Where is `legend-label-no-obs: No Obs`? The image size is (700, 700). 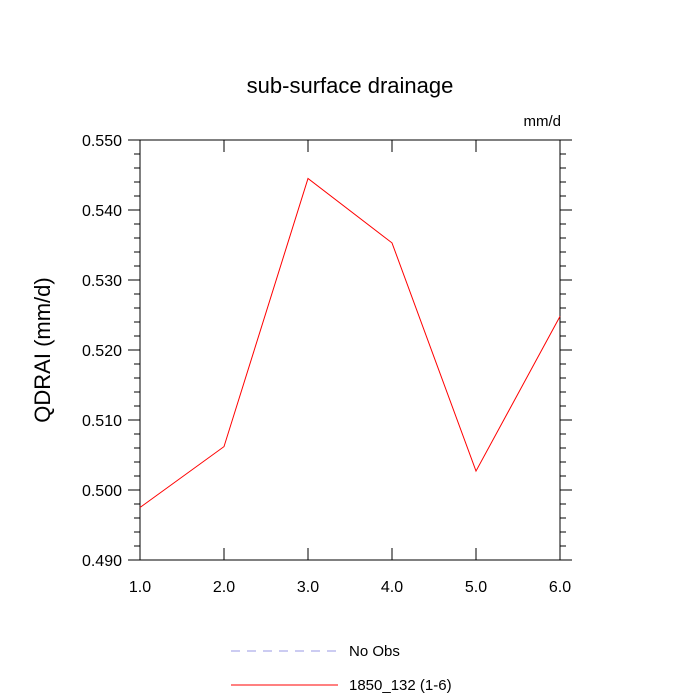
legend-label-no-obs: No Obs is located at coordinates (374, 651).